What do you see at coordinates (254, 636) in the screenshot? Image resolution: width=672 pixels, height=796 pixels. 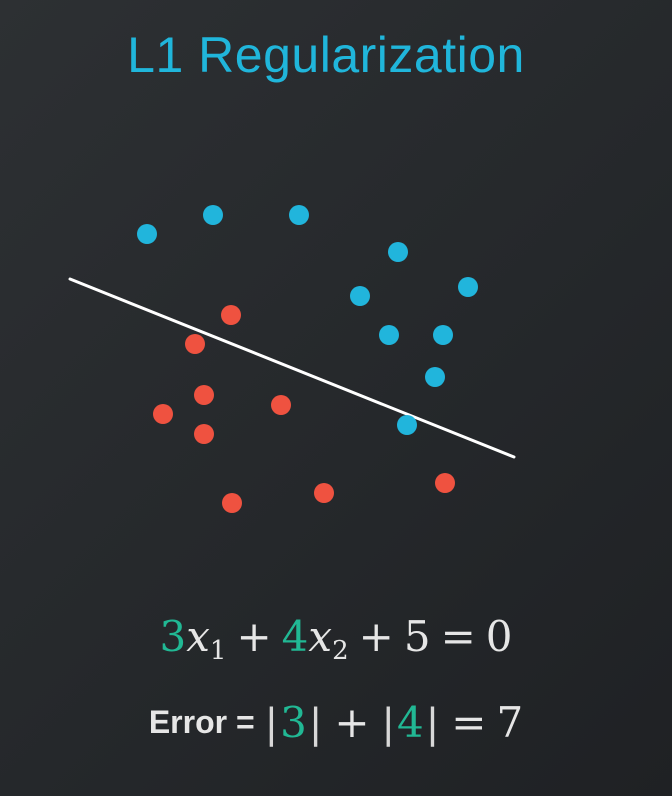 I see `plus-sign-1: +` at bounding box center [254, 636].